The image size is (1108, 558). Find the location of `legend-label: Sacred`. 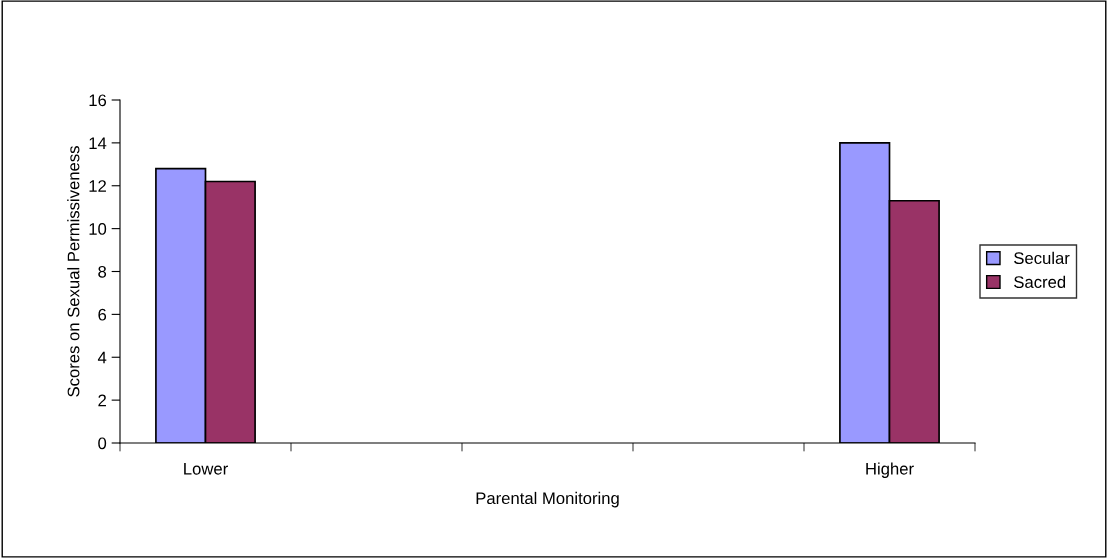

legend-label: Sacred is located at coordinates (1040, 281).